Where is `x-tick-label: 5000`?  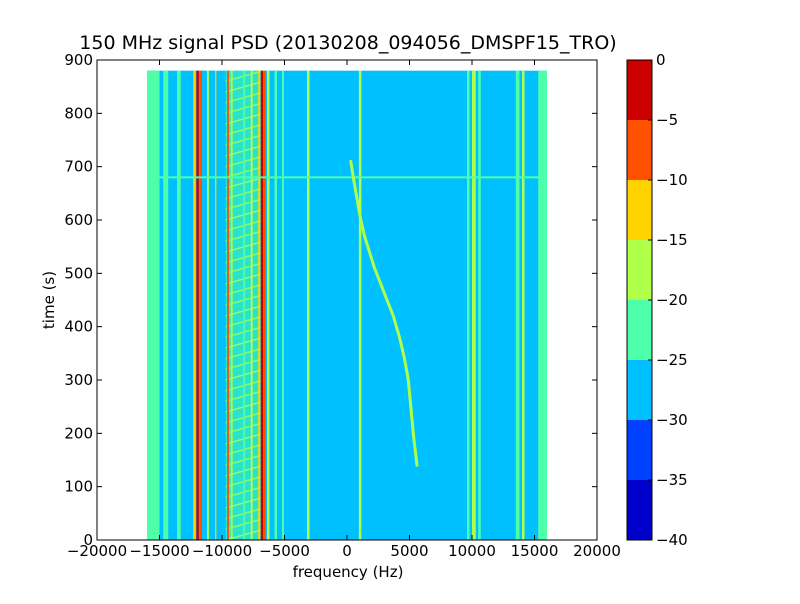 x-tick-label: 5000 is located at coordinates (409, 551).